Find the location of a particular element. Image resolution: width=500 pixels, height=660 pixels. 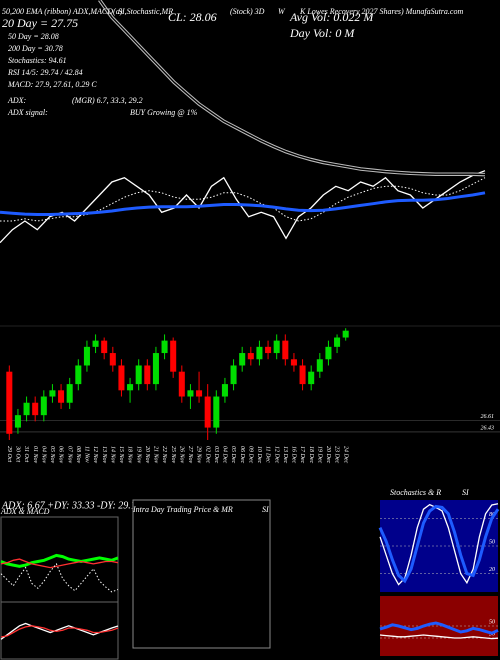

panel-frame is located at coordinates (59, 630).